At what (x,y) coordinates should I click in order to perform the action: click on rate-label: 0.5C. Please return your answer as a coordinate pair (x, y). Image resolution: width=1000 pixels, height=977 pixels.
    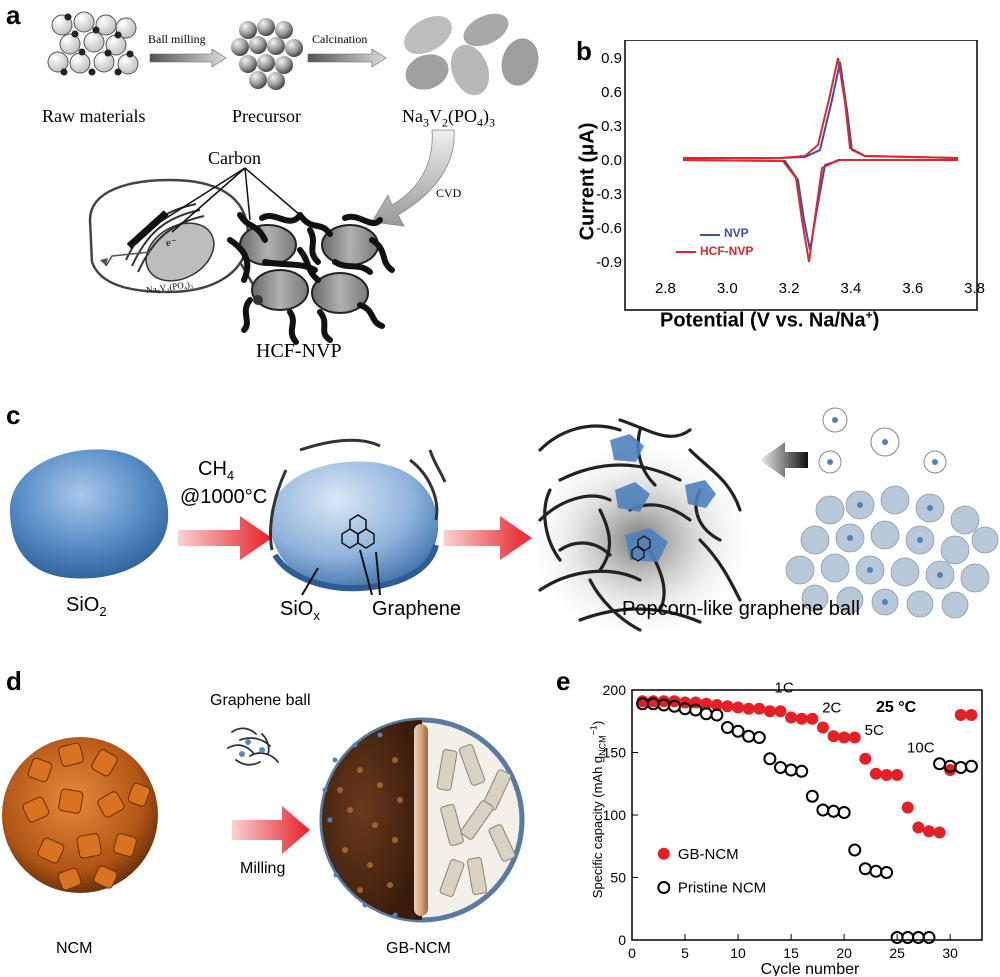
    Looking at the image, I should click on (965, 682).